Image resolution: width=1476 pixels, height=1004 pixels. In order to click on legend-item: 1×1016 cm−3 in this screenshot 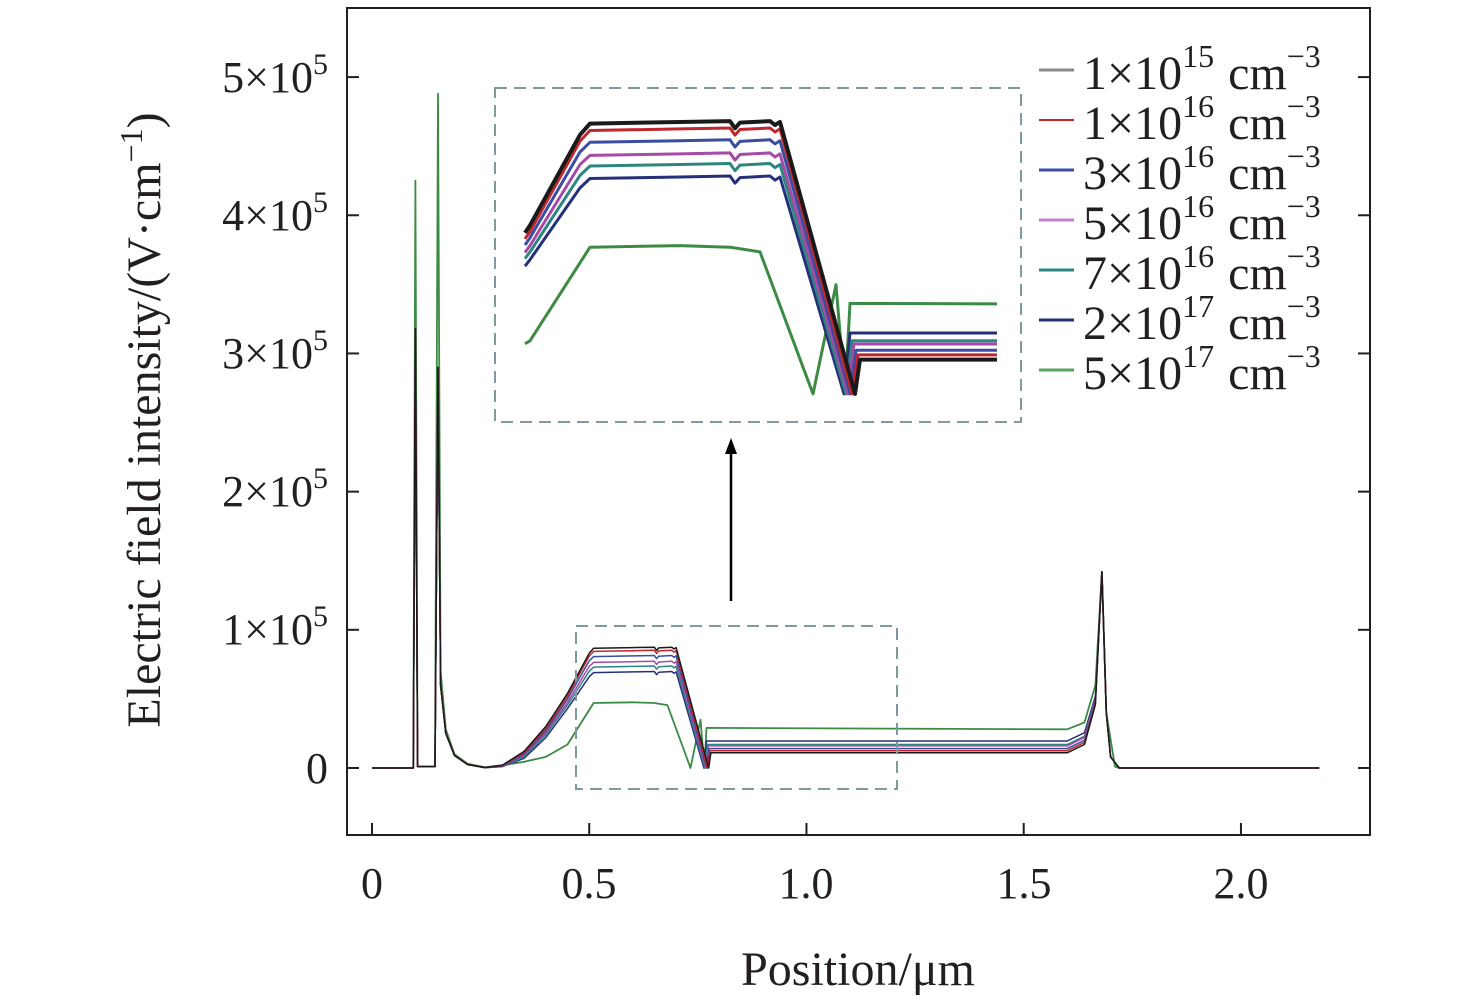, I will do `click(1180, 119)`.